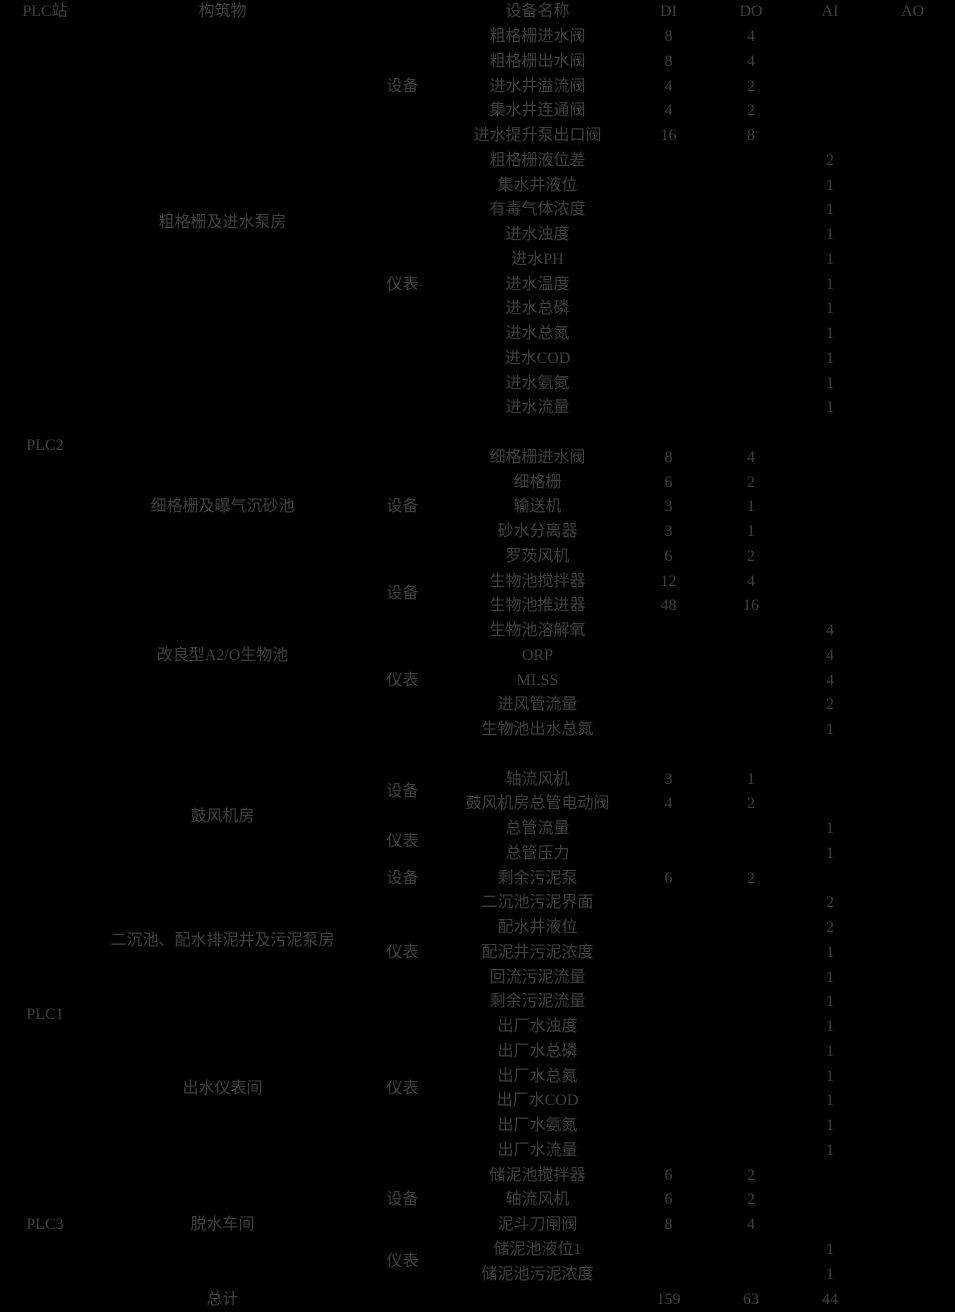 The image size is (955, 1312). Describe the element at coordinates (477, 309) in the screenshot. I see `table-row: 进水总磷 1` at that location.